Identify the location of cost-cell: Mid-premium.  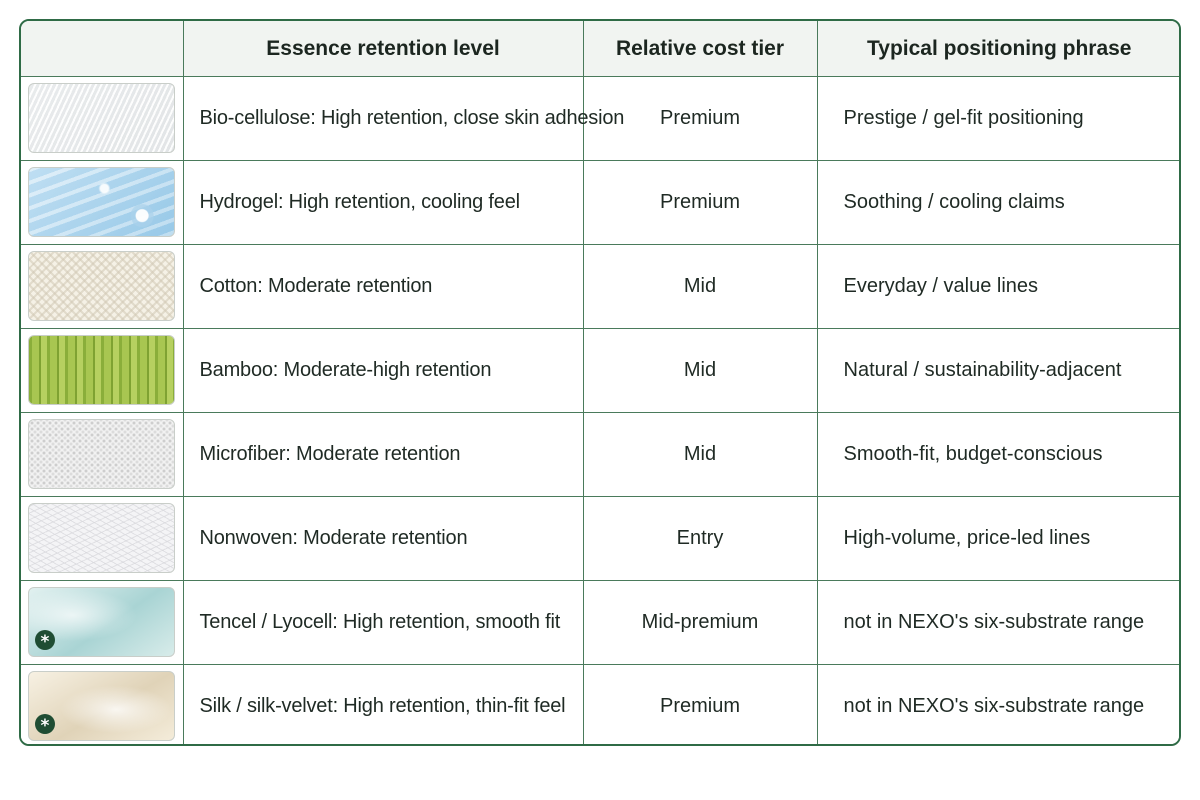
(700, 622).